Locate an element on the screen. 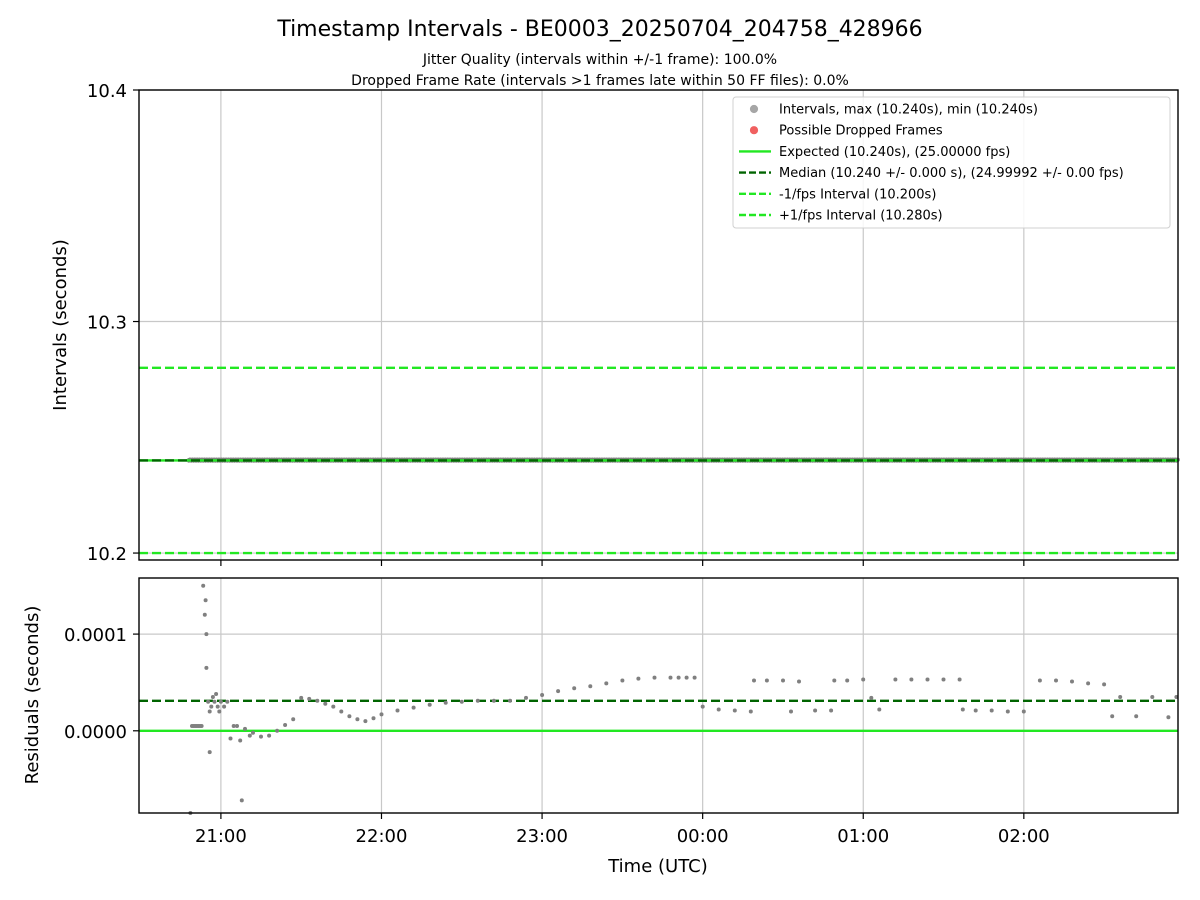 The height and width of the screenshot is (900, 1200). legend-box is located at coordinates (951, 162).